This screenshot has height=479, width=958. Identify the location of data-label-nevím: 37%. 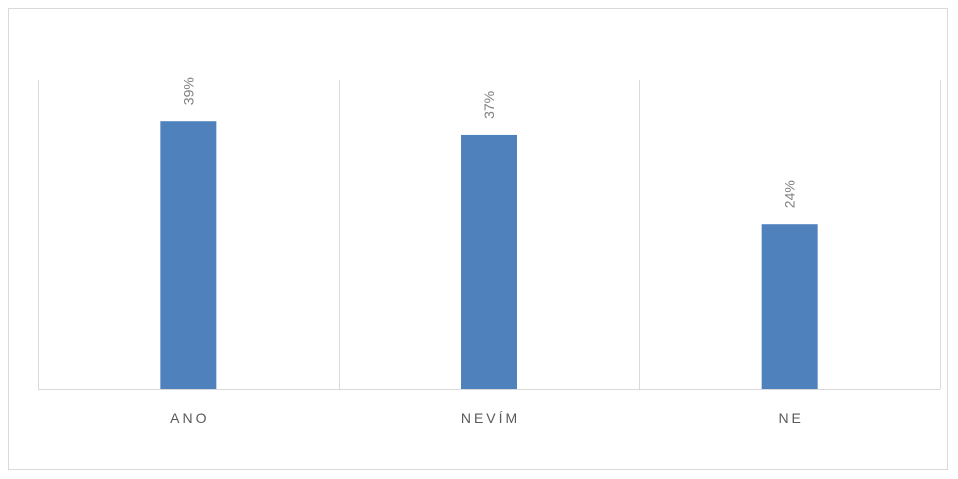
(489, 105).